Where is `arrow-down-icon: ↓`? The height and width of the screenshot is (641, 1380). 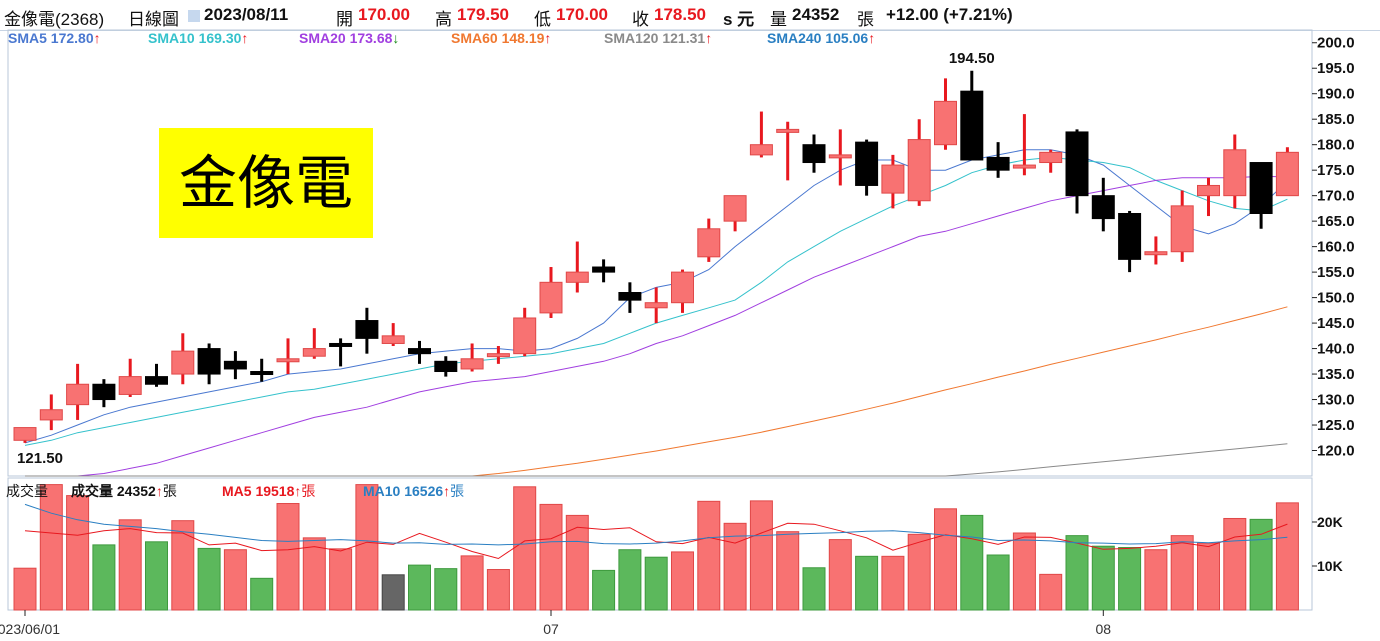
arrow-down-icon: ↓ is located at coordinates (396, 38).